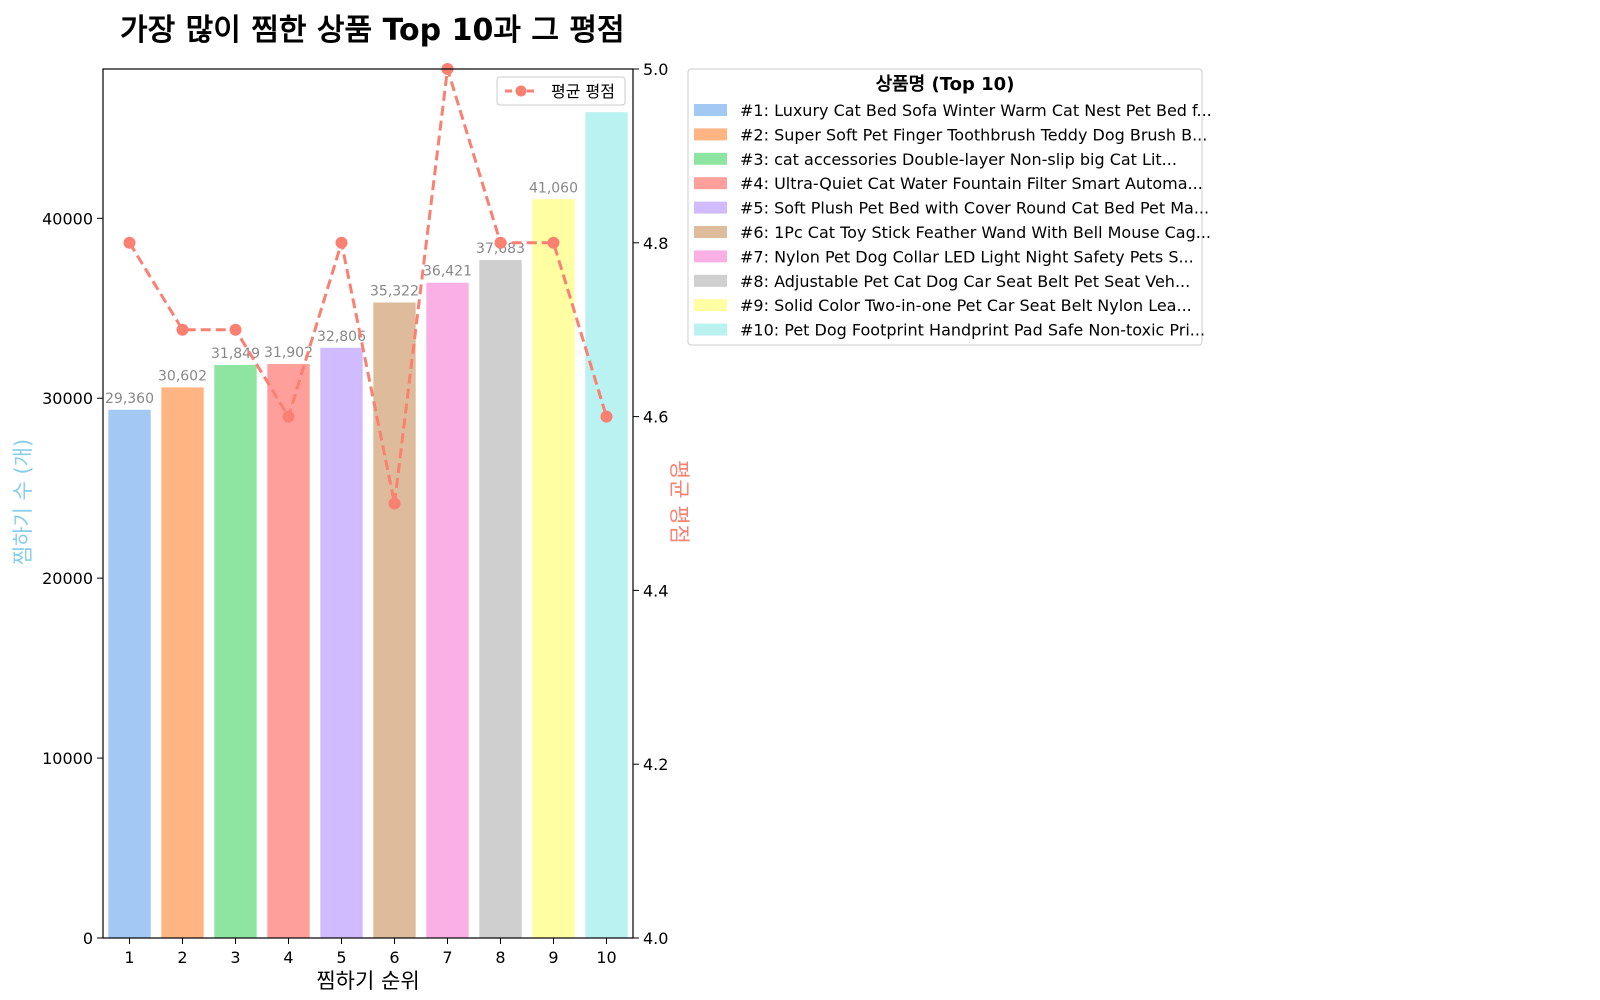  Describe the element at coordinates (67, 578) in the screenshot. I see `y-tick-label-left: 20000` at that location.